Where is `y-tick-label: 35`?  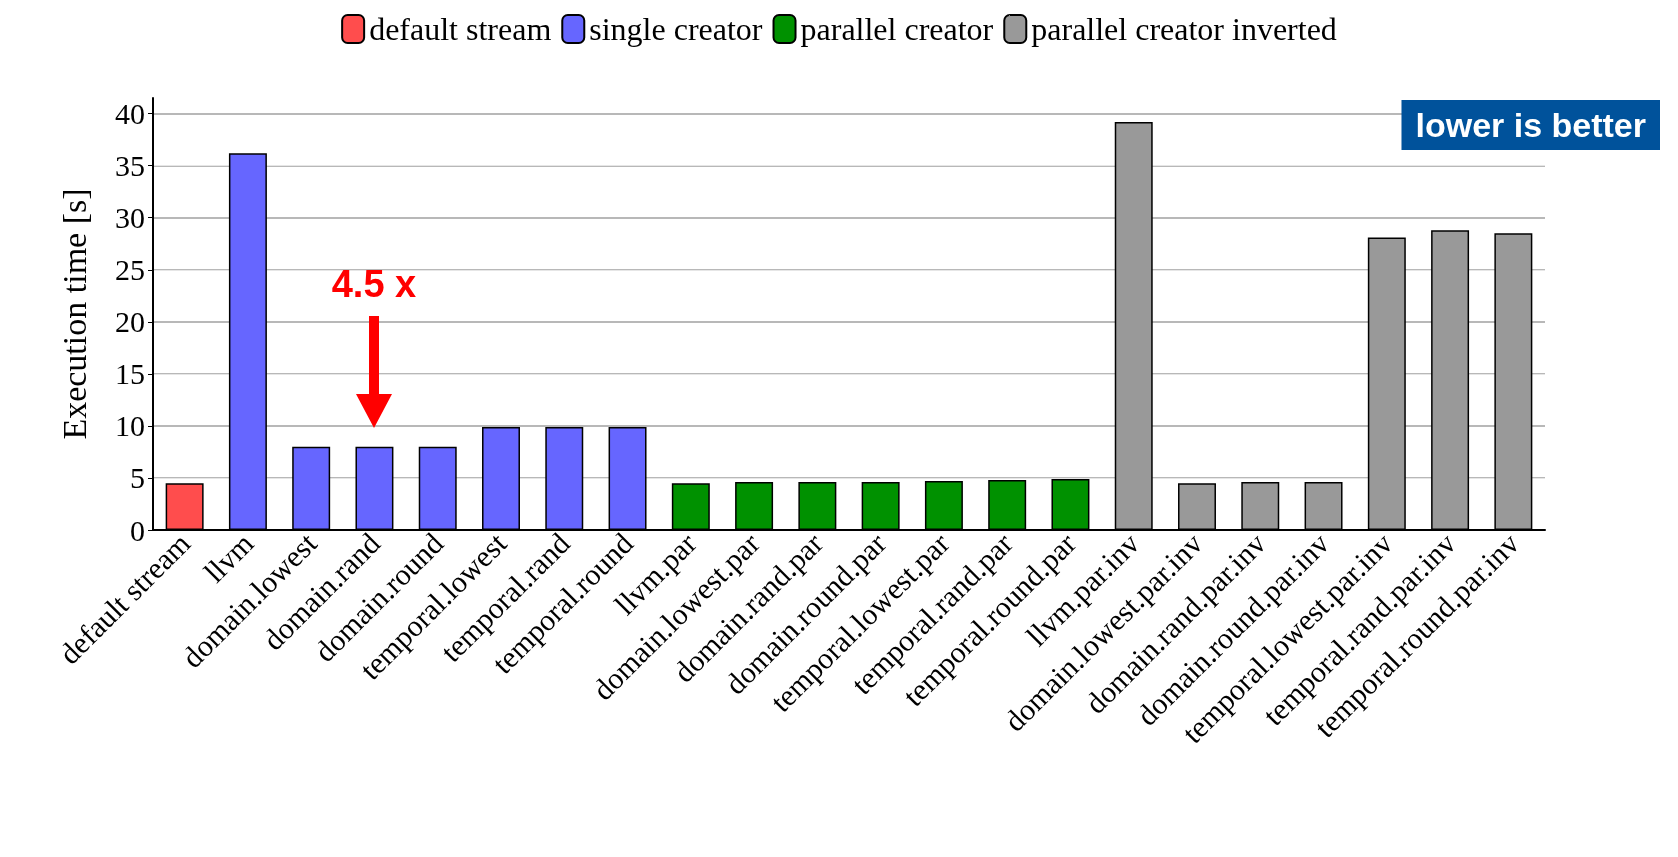
y-tick-label: 35 is located at coordinates (130, 166).